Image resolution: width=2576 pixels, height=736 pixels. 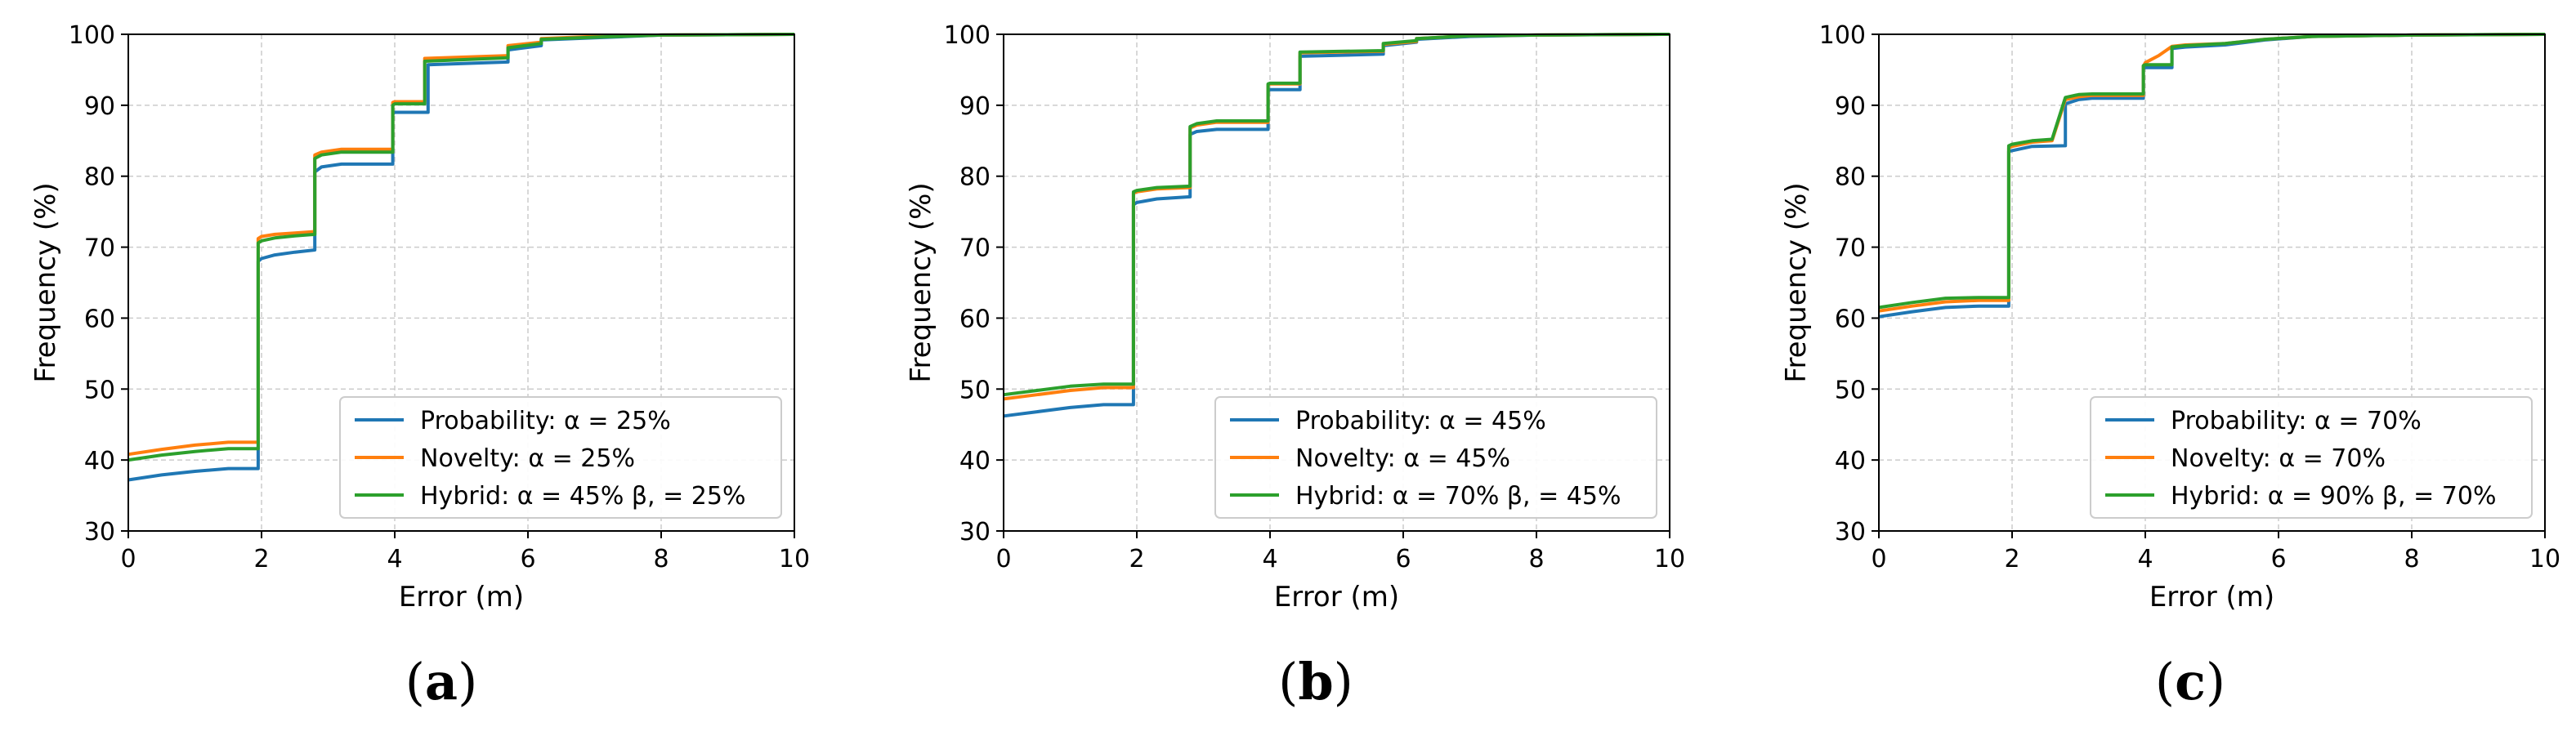 I want to click on legend-label-probability: Probability: α = 70%, so click(x=2296, y=421).